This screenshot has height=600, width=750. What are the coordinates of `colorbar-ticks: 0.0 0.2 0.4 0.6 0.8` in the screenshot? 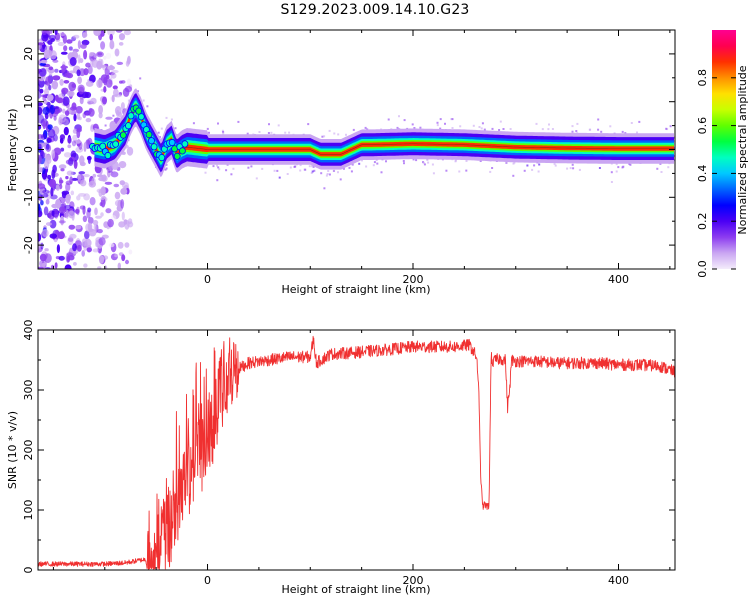 It's located at (716, 173).